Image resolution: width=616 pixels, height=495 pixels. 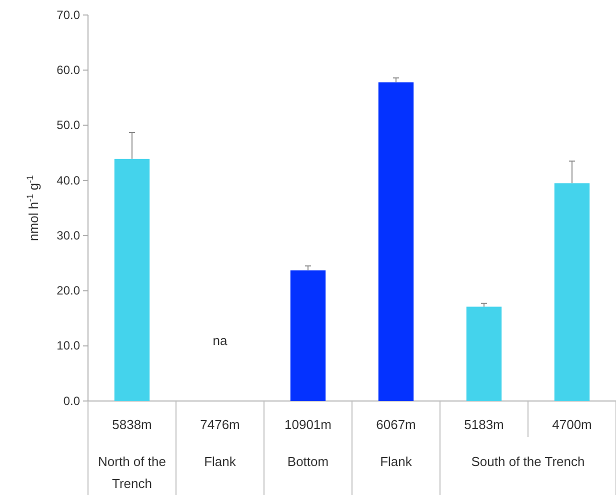 What do you see at coordinates (308, 461) in the screenshot?
I see `text: Bottom` at bounding box center [308, 461].